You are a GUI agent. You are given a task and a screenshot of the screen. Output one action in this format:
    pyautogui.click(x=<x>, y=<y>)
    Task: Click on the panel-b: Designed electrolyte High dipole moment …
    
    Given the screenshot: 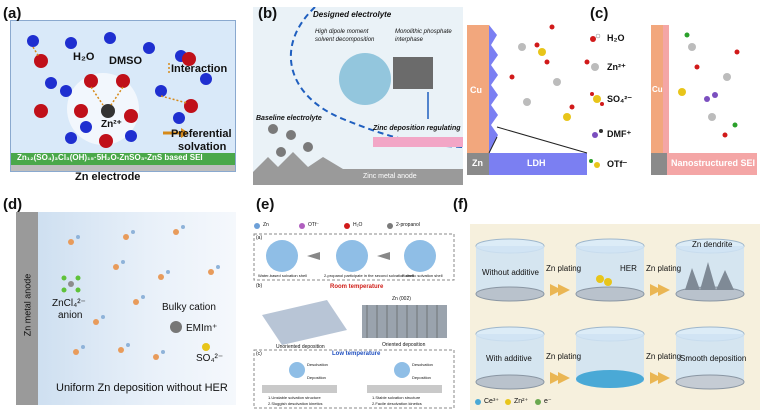 What is the action you would take?
    pyautogui.click(x=358, y=96)
    